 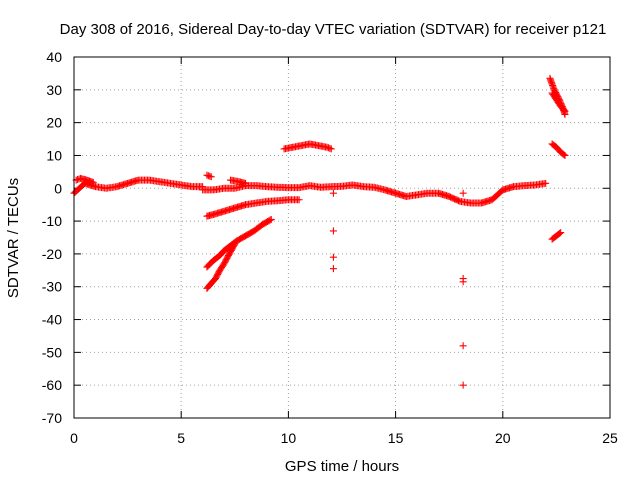 I want to click on x-tick-label: 0, so click(x=74, y=438).